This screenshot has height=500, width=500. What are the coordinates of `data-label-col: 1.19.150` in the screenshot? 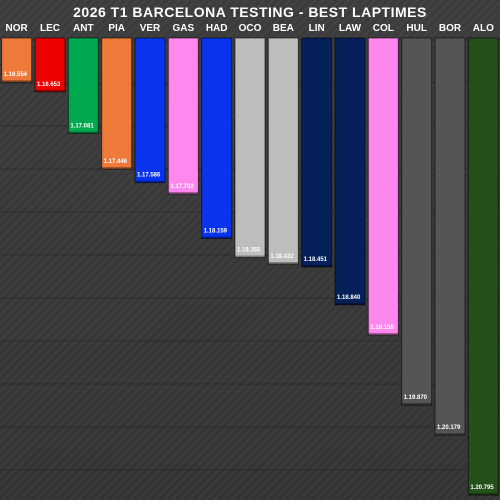 It's located at (382, 328).